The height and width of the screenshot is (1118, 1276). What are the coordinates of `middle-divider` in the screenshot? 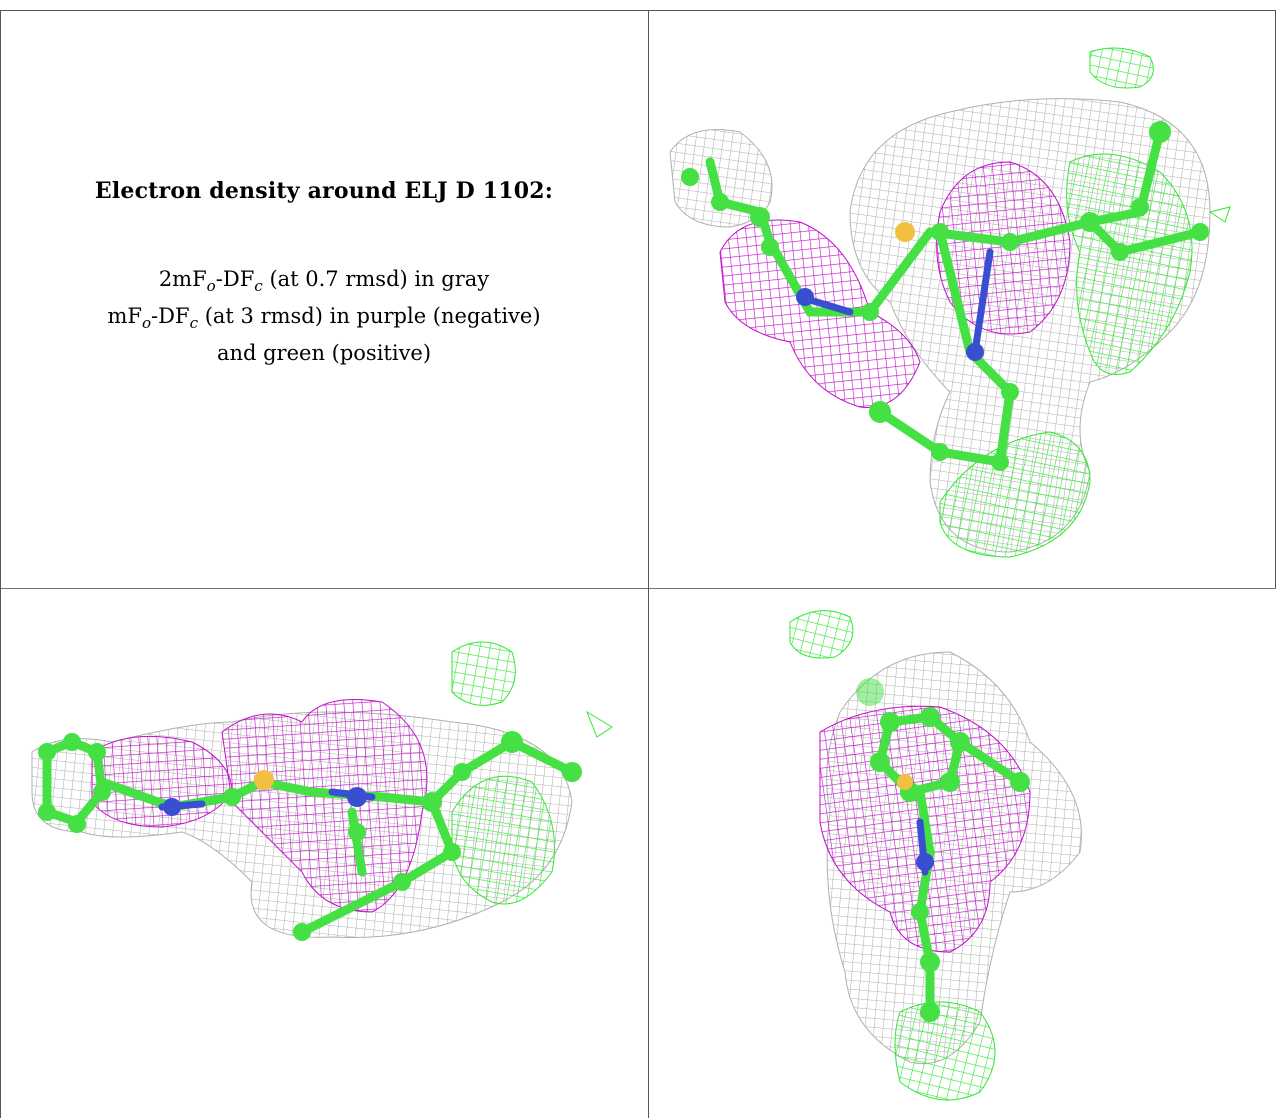 It's located at (638, 588).